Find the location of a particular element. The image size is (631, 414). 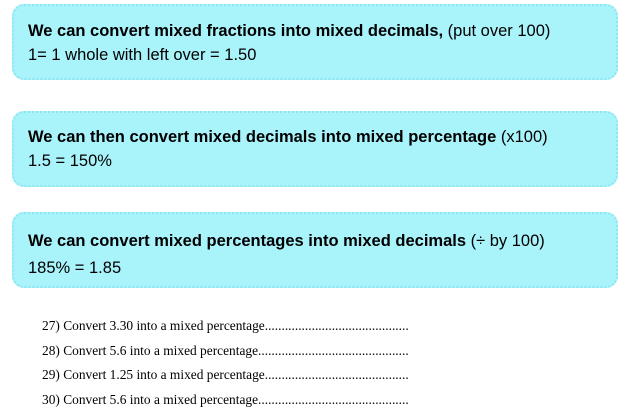

info-box-example: 1.5 = 150% is located at coordinates (70, 161).